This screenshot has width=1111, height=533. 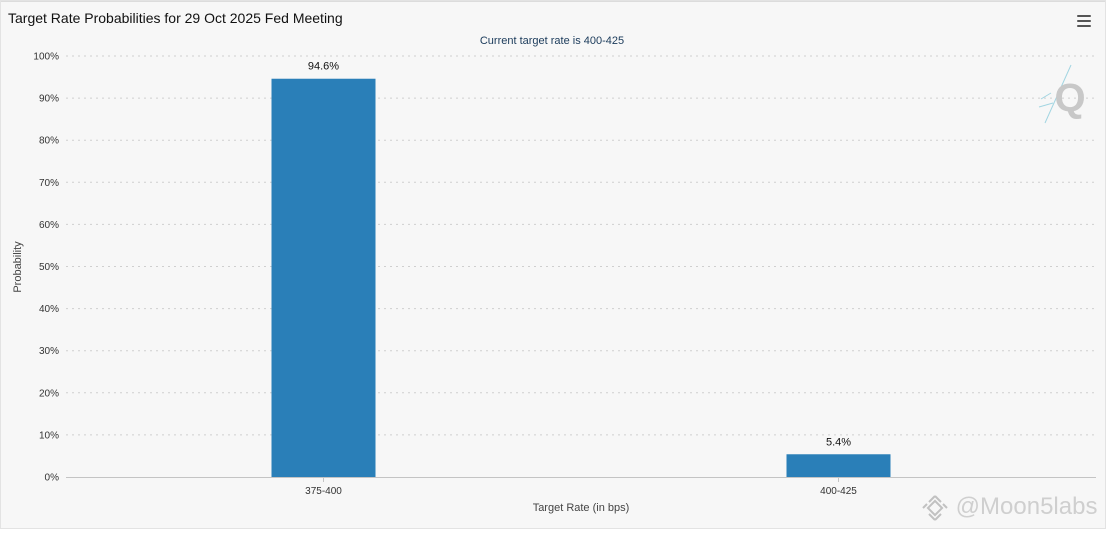 I want to click on watermark: @Moon5labs, so click(x=1009, y=507).